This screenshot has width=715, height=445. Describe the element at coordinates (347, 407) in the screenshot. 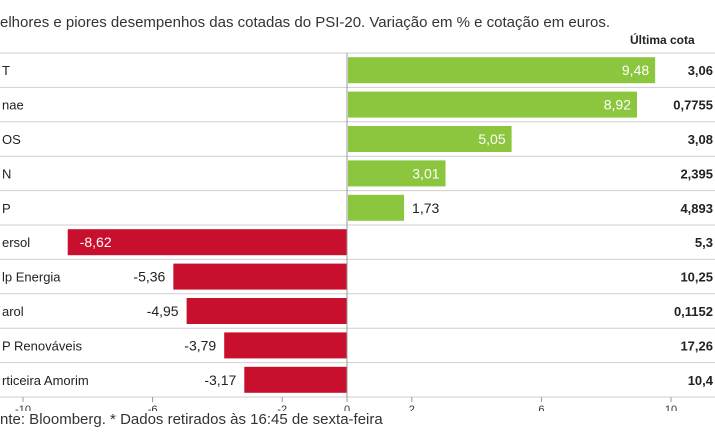

I see `x-tick-label: 0` at that location.